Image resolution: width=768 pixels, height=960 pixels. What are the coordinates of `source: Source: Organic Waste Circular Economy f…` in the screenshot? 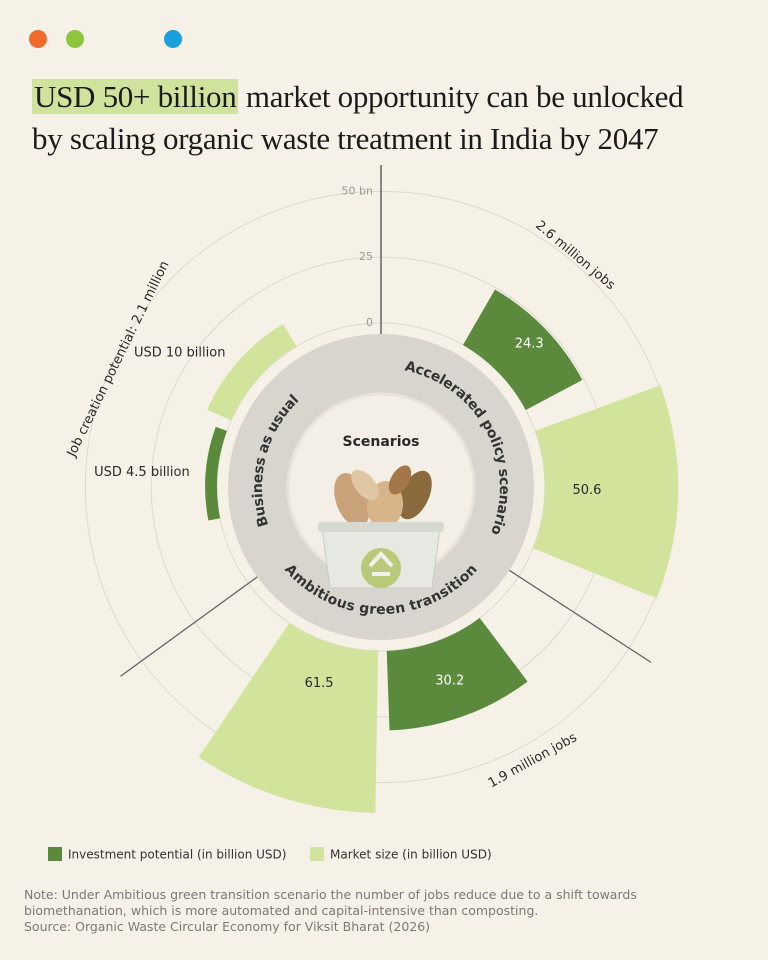 It's located at (227, 926).